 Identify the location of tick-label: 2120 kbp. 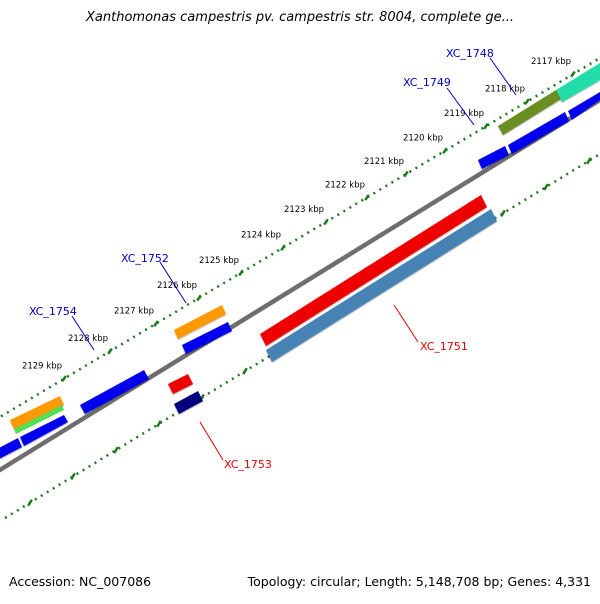
(423, 139).